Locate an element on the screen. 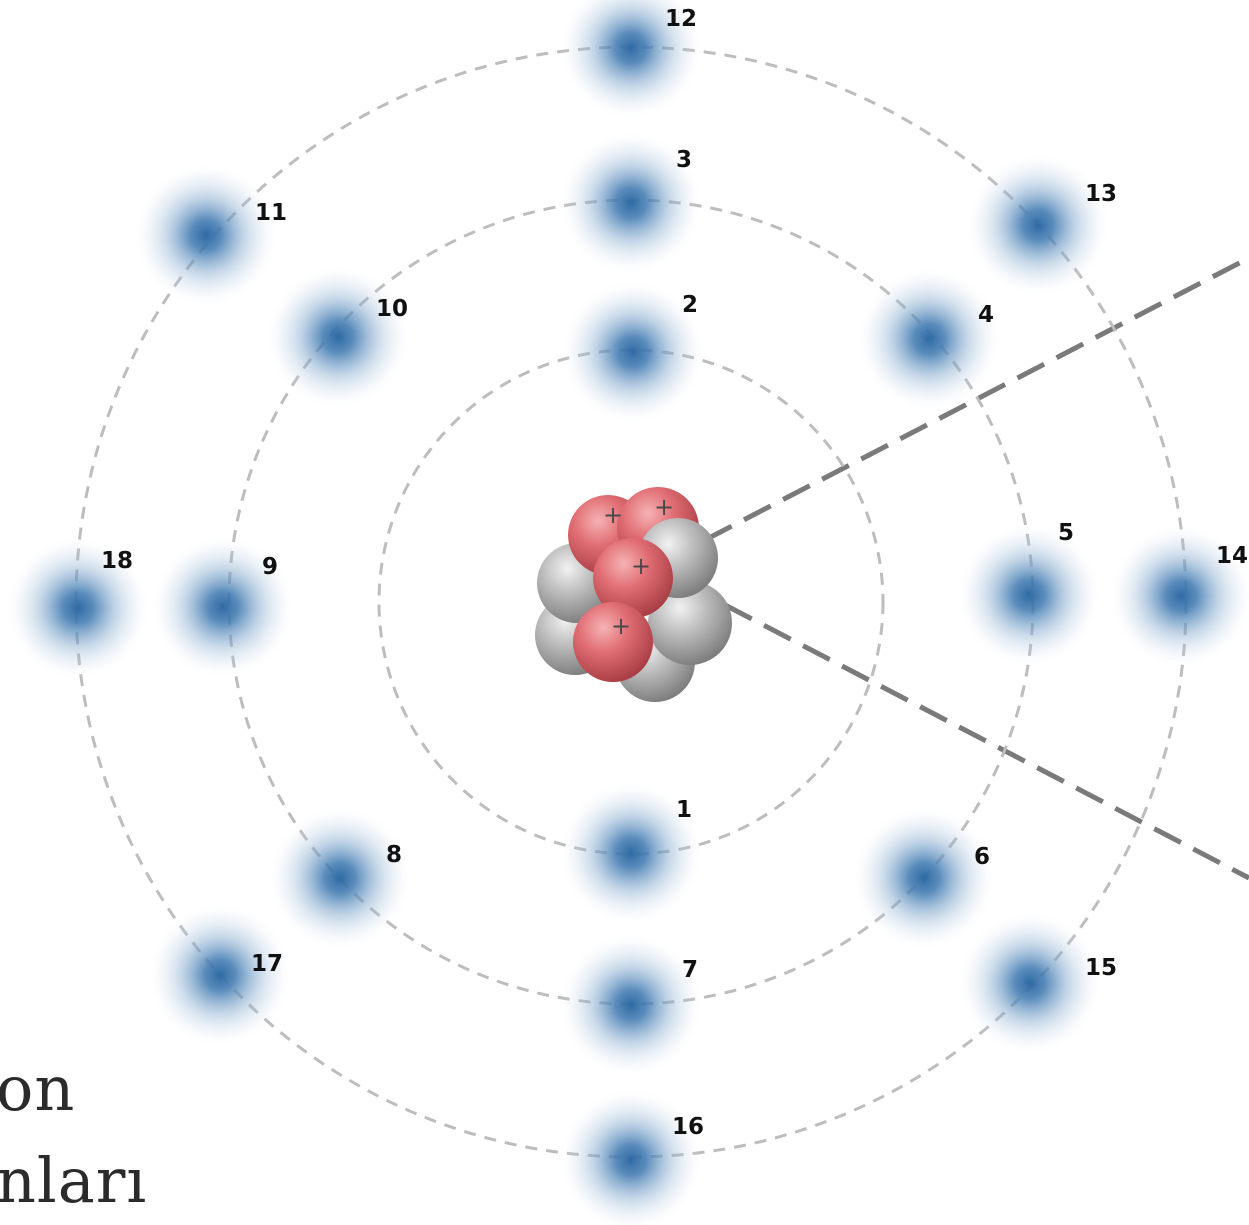 This screenshot has height=1225, width=1249. electron-label-7: 7 is located at coordinates (690, 970).